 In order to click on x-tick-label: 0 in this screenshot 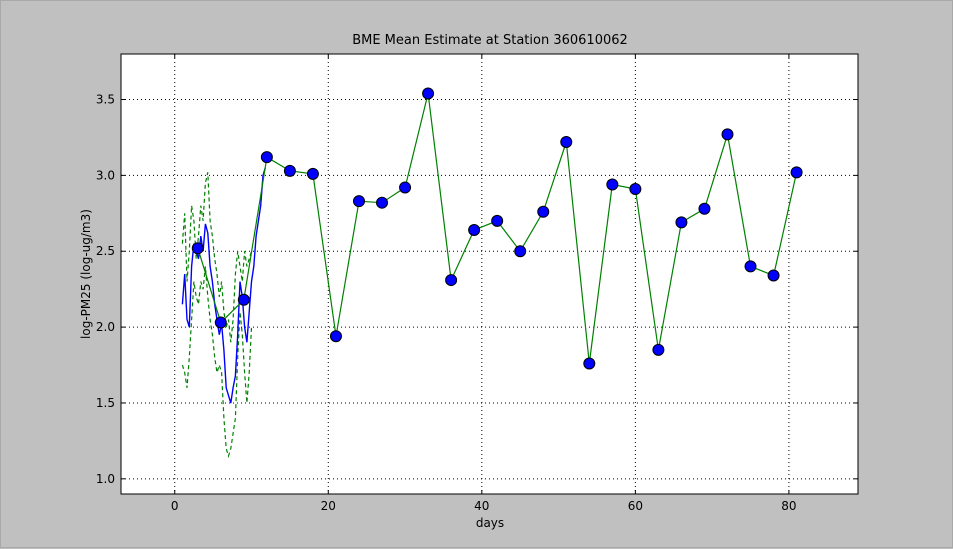, I will do `click(175, 506)`.